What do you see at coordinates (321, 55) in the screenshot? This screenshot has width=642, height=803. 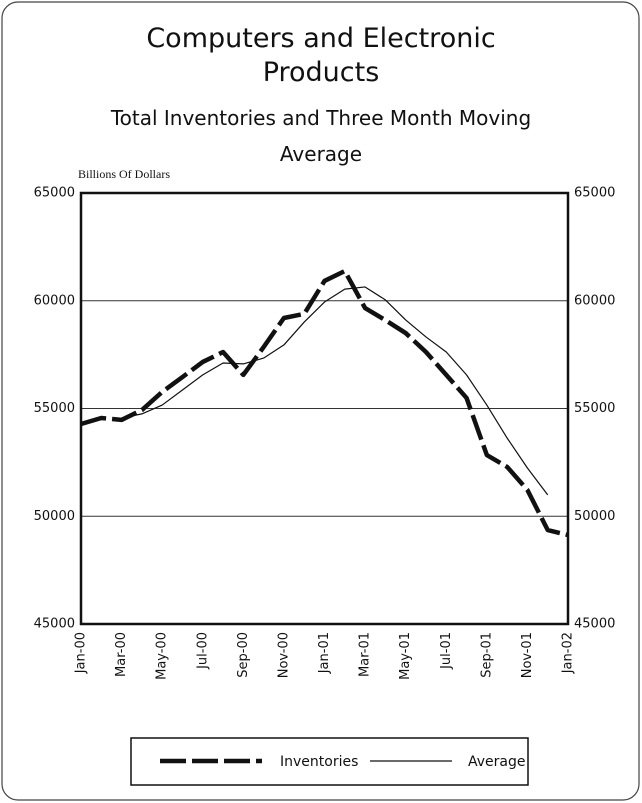 I see `chart-title: Computers and Electronic Products` at bounding box center [321, 55].